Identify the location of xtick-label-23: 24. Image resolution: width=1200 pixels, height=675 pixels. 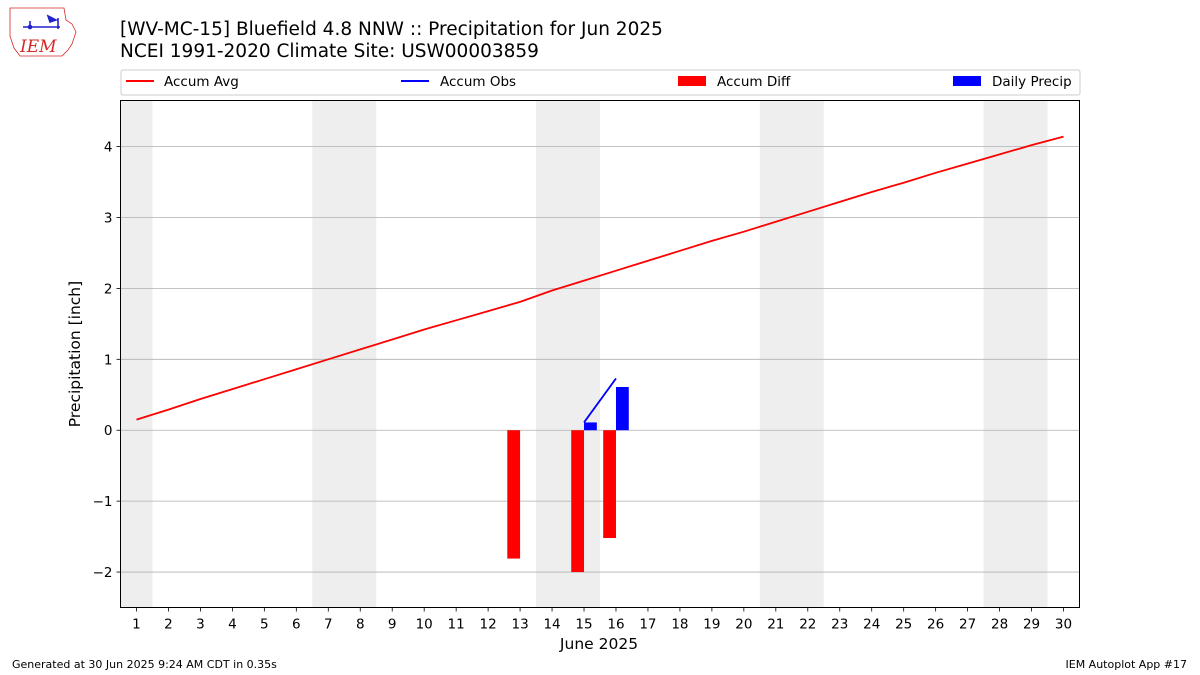
(871, 625).